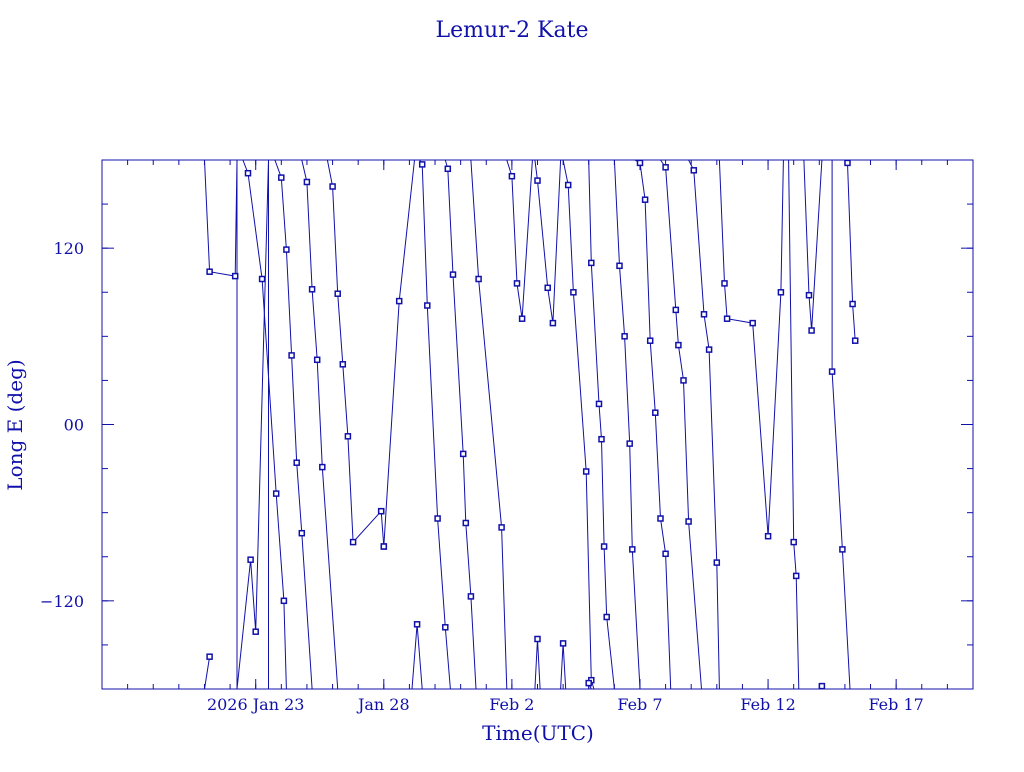 This screenshot has height=772, width=1024. What do you see at coordinates (639, 704) in the screenshot?
I see `x-tick-label: Feb 7` at bounding box center [639, 704].